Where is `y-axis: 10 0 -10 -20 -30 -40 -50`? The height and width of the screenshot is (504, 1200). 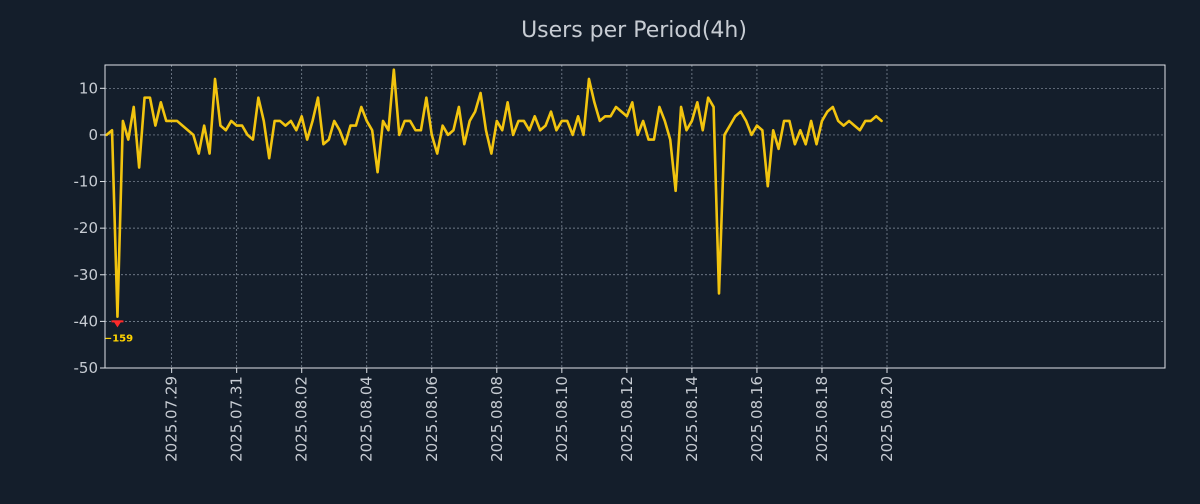
y-axis: 10 0 -10 -20 -30 -40 -50 is located at coordinates (89, 228).